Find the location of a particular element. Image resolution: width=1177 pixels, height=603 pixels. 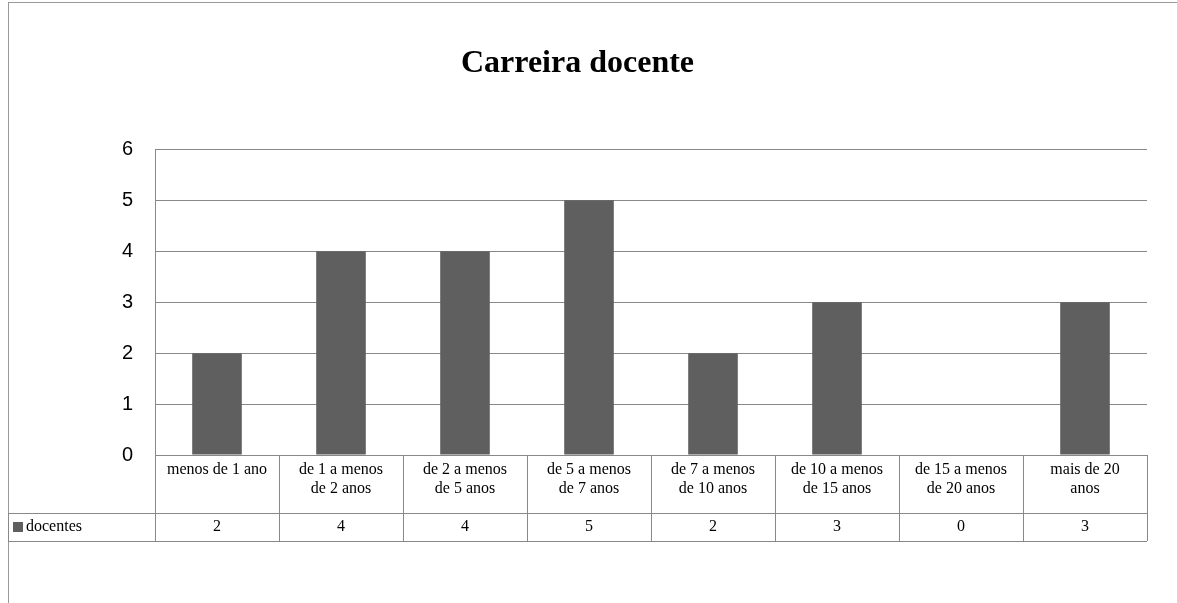

x-tick-label: de 5 a menos de 7 anos is located at coordinates (589, 478).